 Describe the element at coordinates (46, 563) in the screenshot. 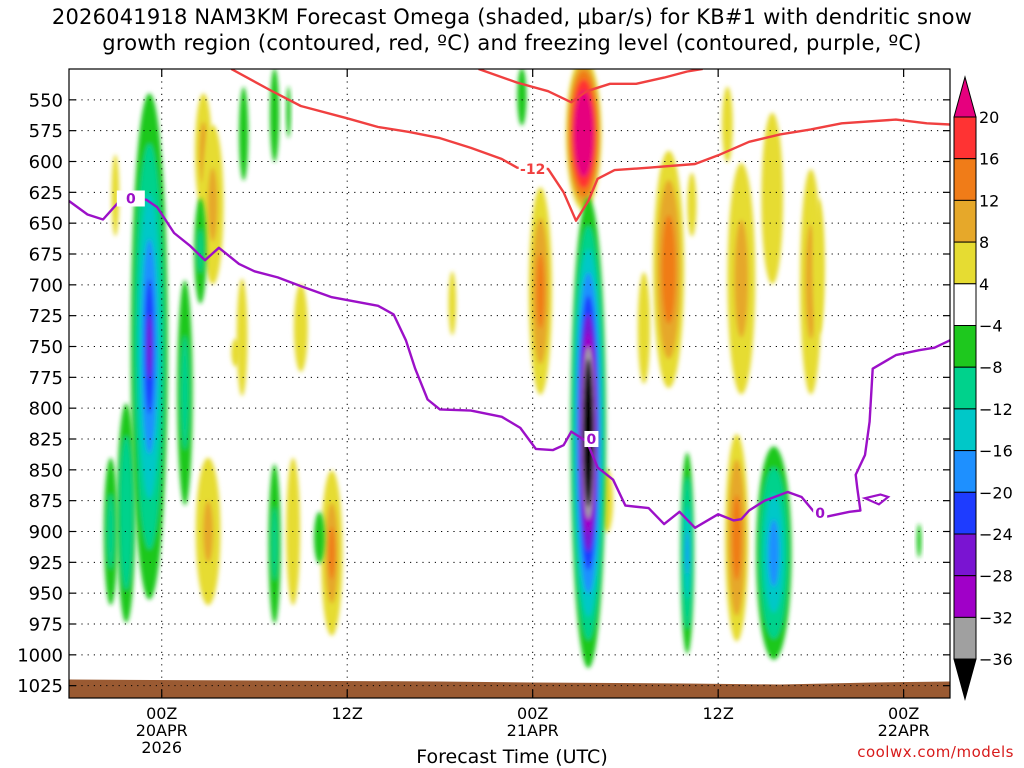

I see `y-tick-label: 925` at that location.